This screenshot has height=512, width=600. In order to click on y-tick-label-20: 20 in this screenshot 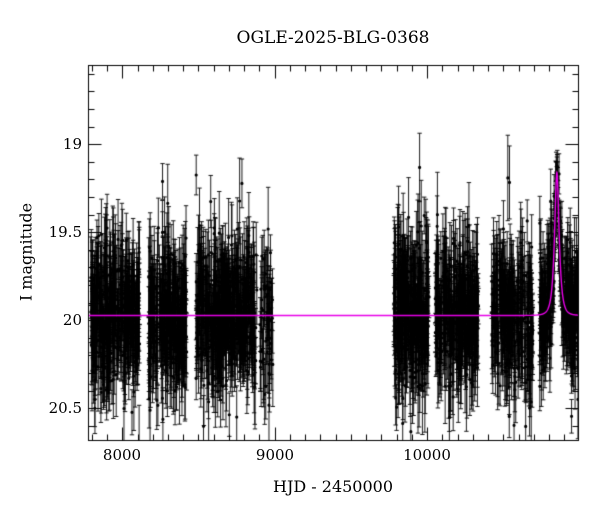, I will do `click(72, 320)`.